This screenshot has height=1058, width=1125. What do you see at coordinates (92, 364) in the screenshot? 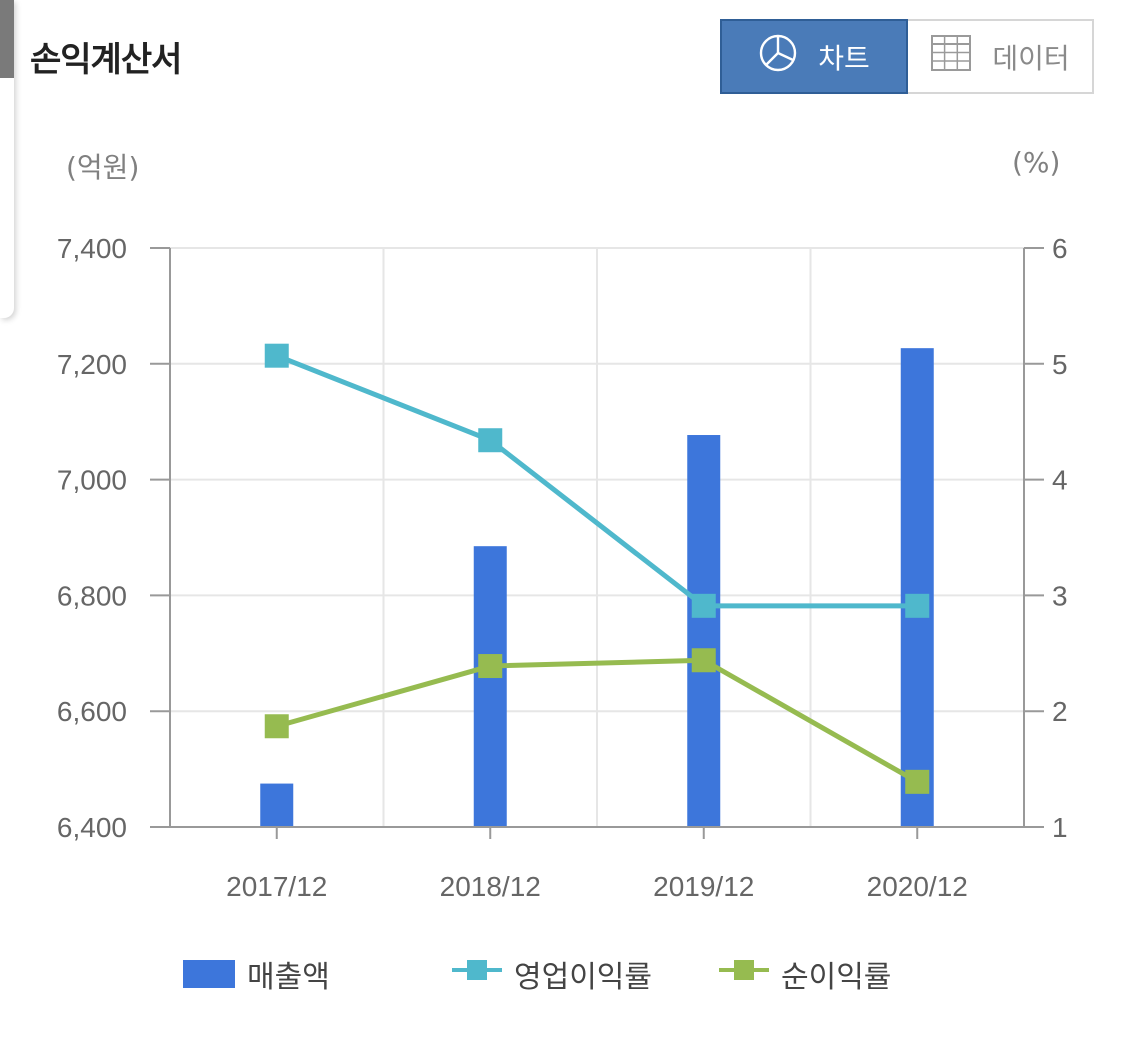
I see `left-axis-tick-label: 7,200` at bounding box center [92, 364].